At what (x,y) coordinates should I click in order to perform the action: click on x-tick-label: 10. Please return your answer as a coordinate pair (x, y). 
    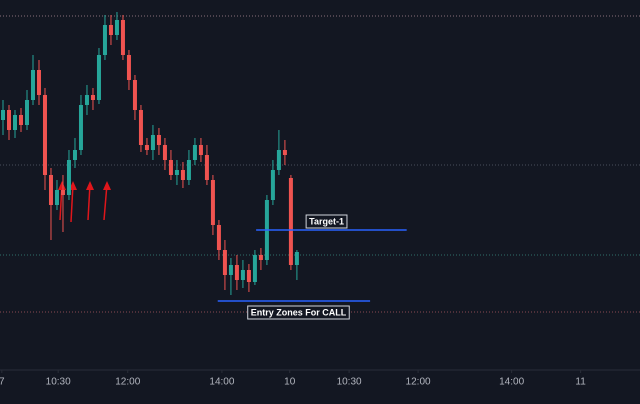
    Looking at the image, I should click on (290, 382).